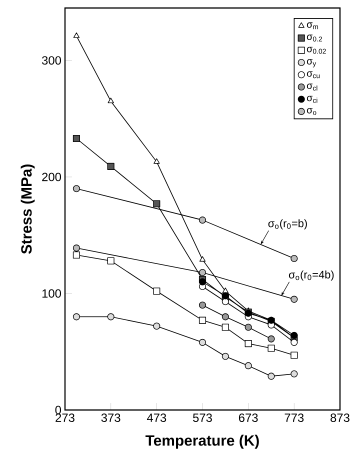  Describe the element at coordinates (312, 99) in the screenshot. I see `legend-label: σ$_{ci}$` at that location.